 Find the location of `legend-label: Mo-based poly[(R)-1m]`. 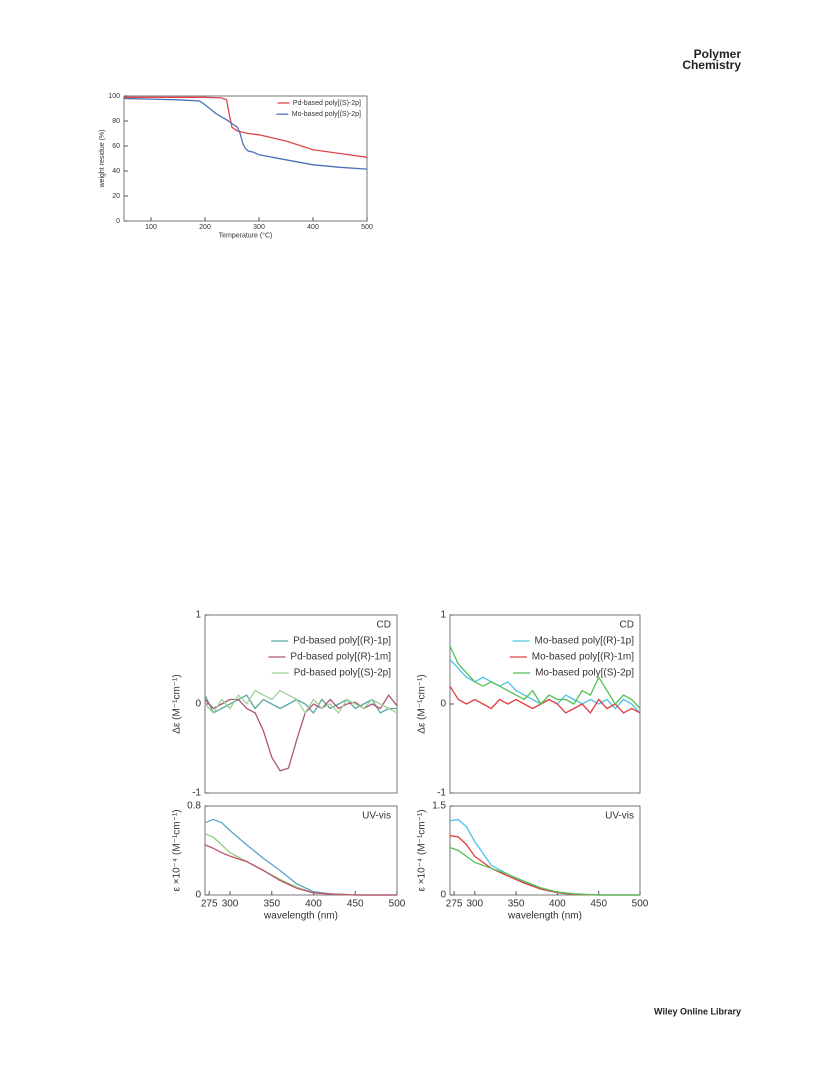

legend-label: Mo-based poly[(R)-1m] is located at coordinates (583, 657).